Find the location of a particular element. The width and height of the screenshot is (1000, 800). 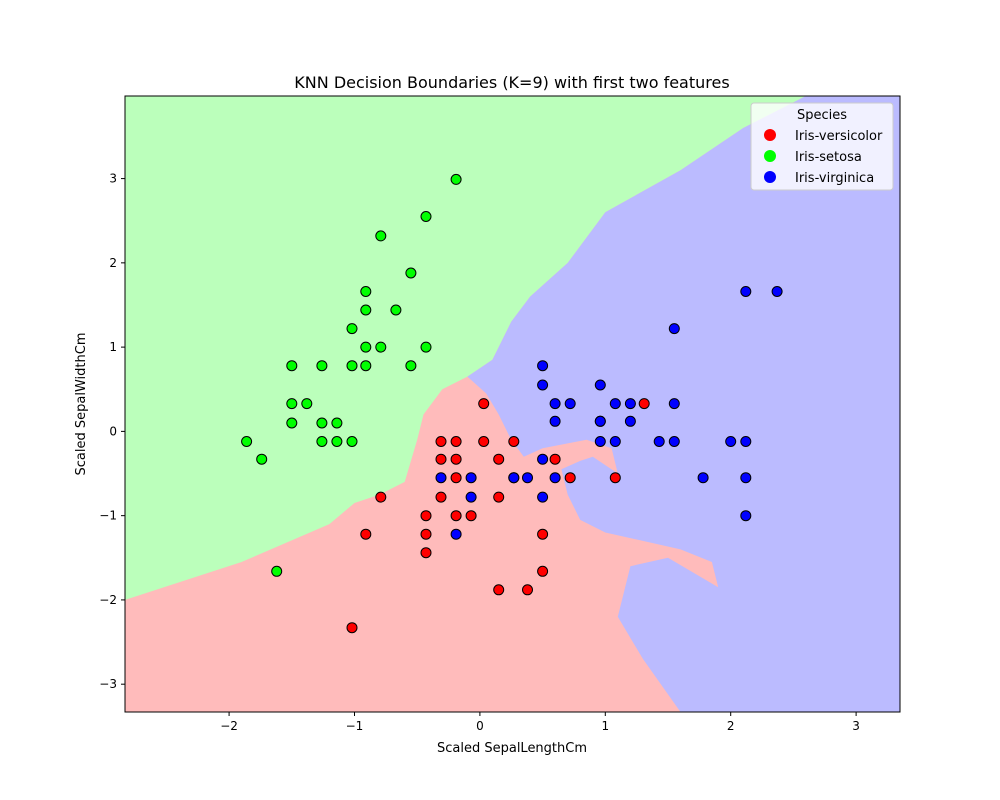

y-tick-label: −2 is located at coordinates (108, 600).